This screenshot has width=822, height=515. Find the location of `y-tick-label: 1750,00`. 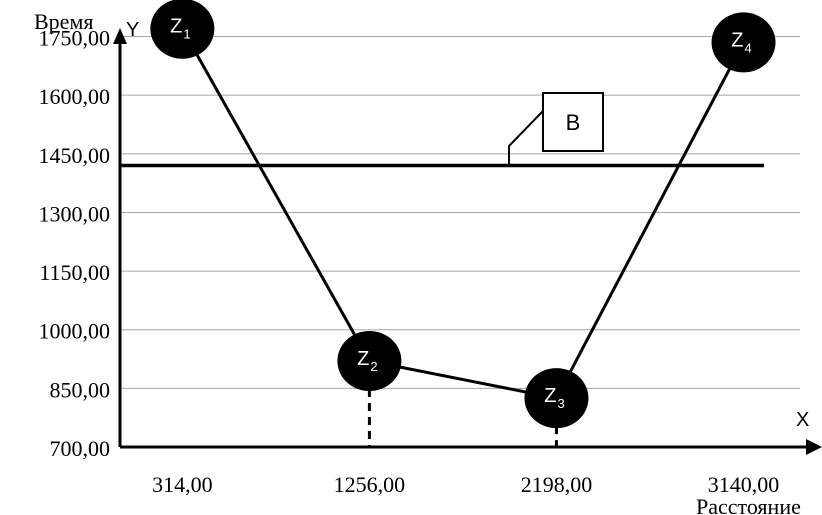

y-tick-label: 1750,00 is located at coordinates (75, 38).